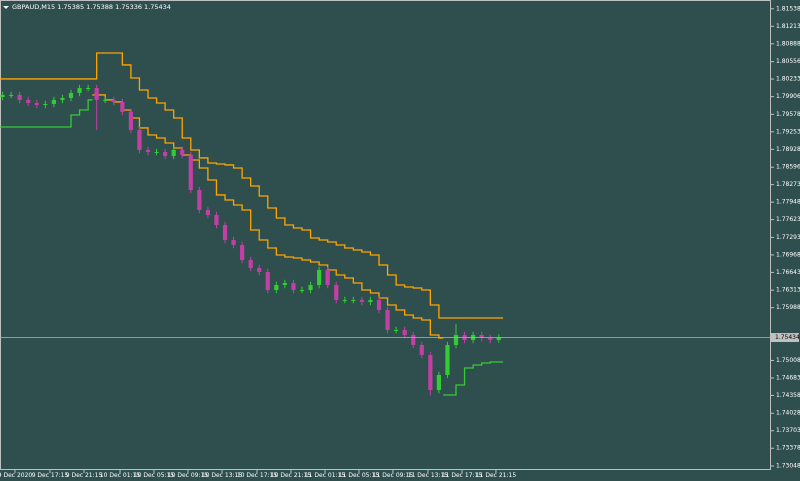  Describe the element at coordinates (50, 475) in the screenshot. I see `x-tick-label: 9 Dec 17:15` at that location.